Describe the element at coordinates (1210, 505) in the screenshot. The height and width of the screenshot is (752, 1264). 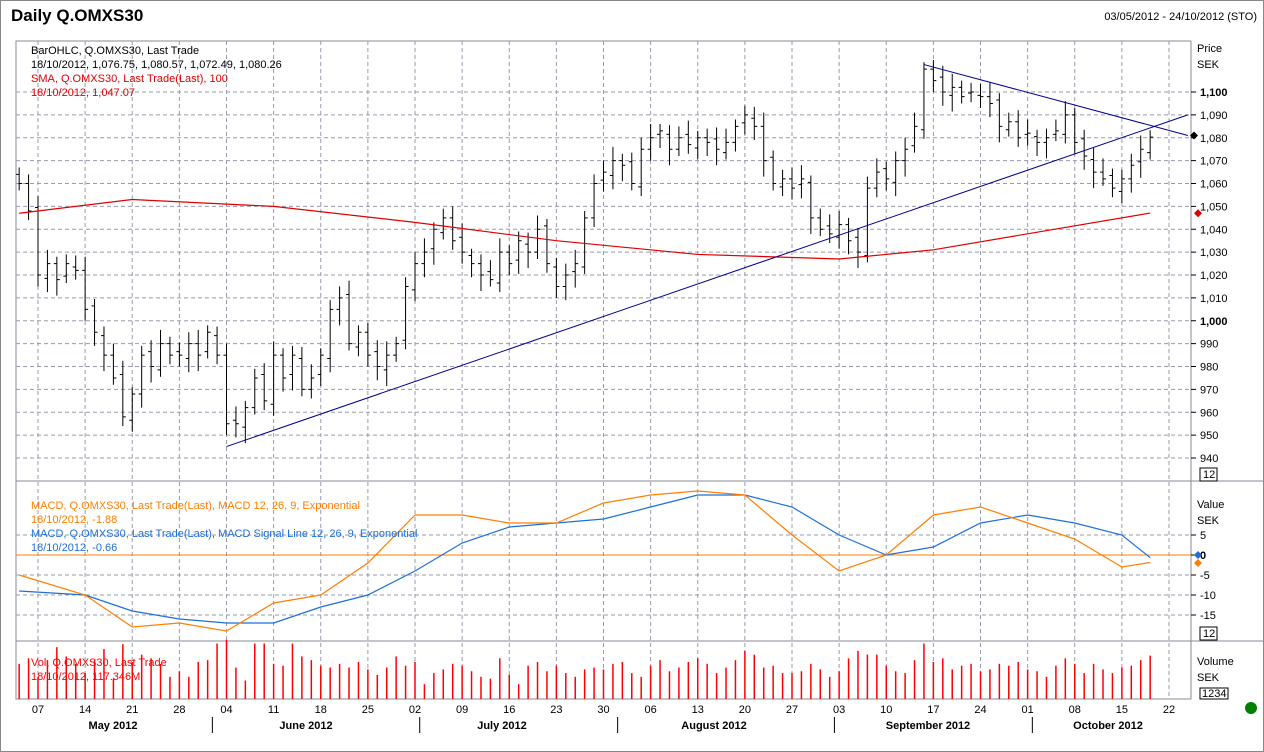
I see `macd-axis-label: Value` at that location.